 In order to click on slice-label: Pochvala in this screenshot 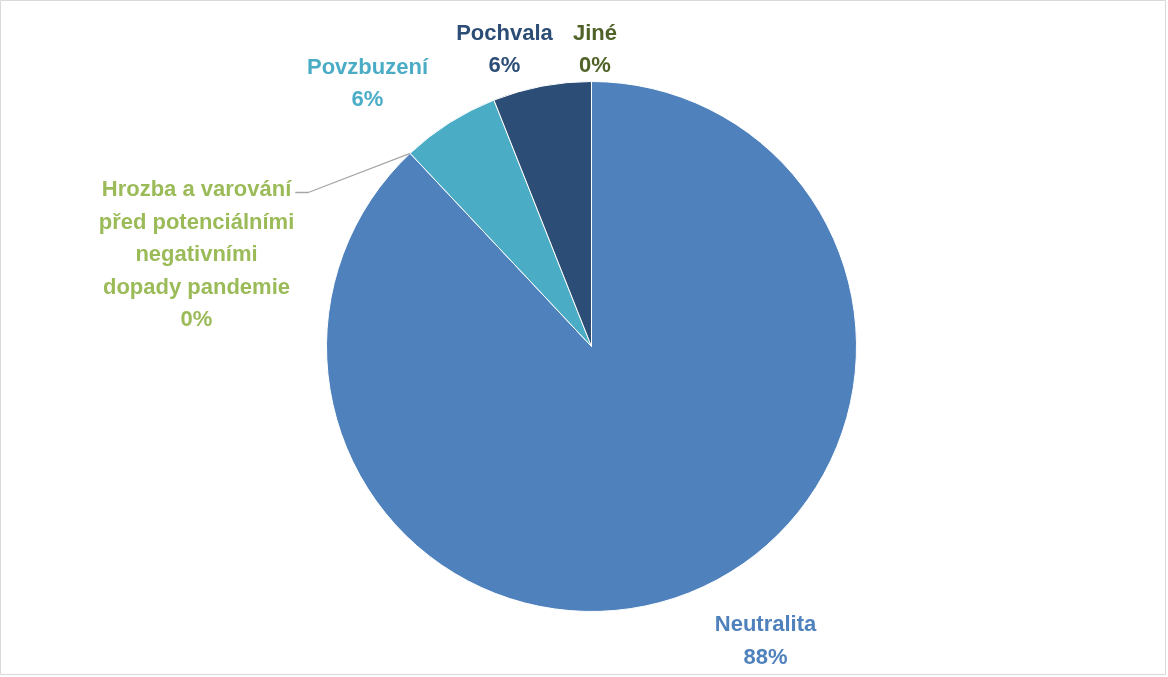, I will do `click(505, 32)`.